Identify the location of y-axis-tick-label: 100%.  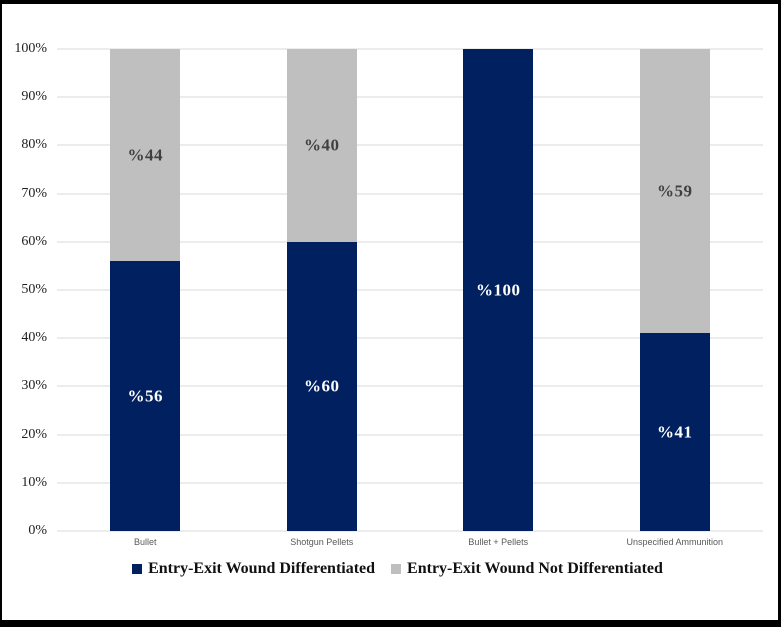
(30, 48).